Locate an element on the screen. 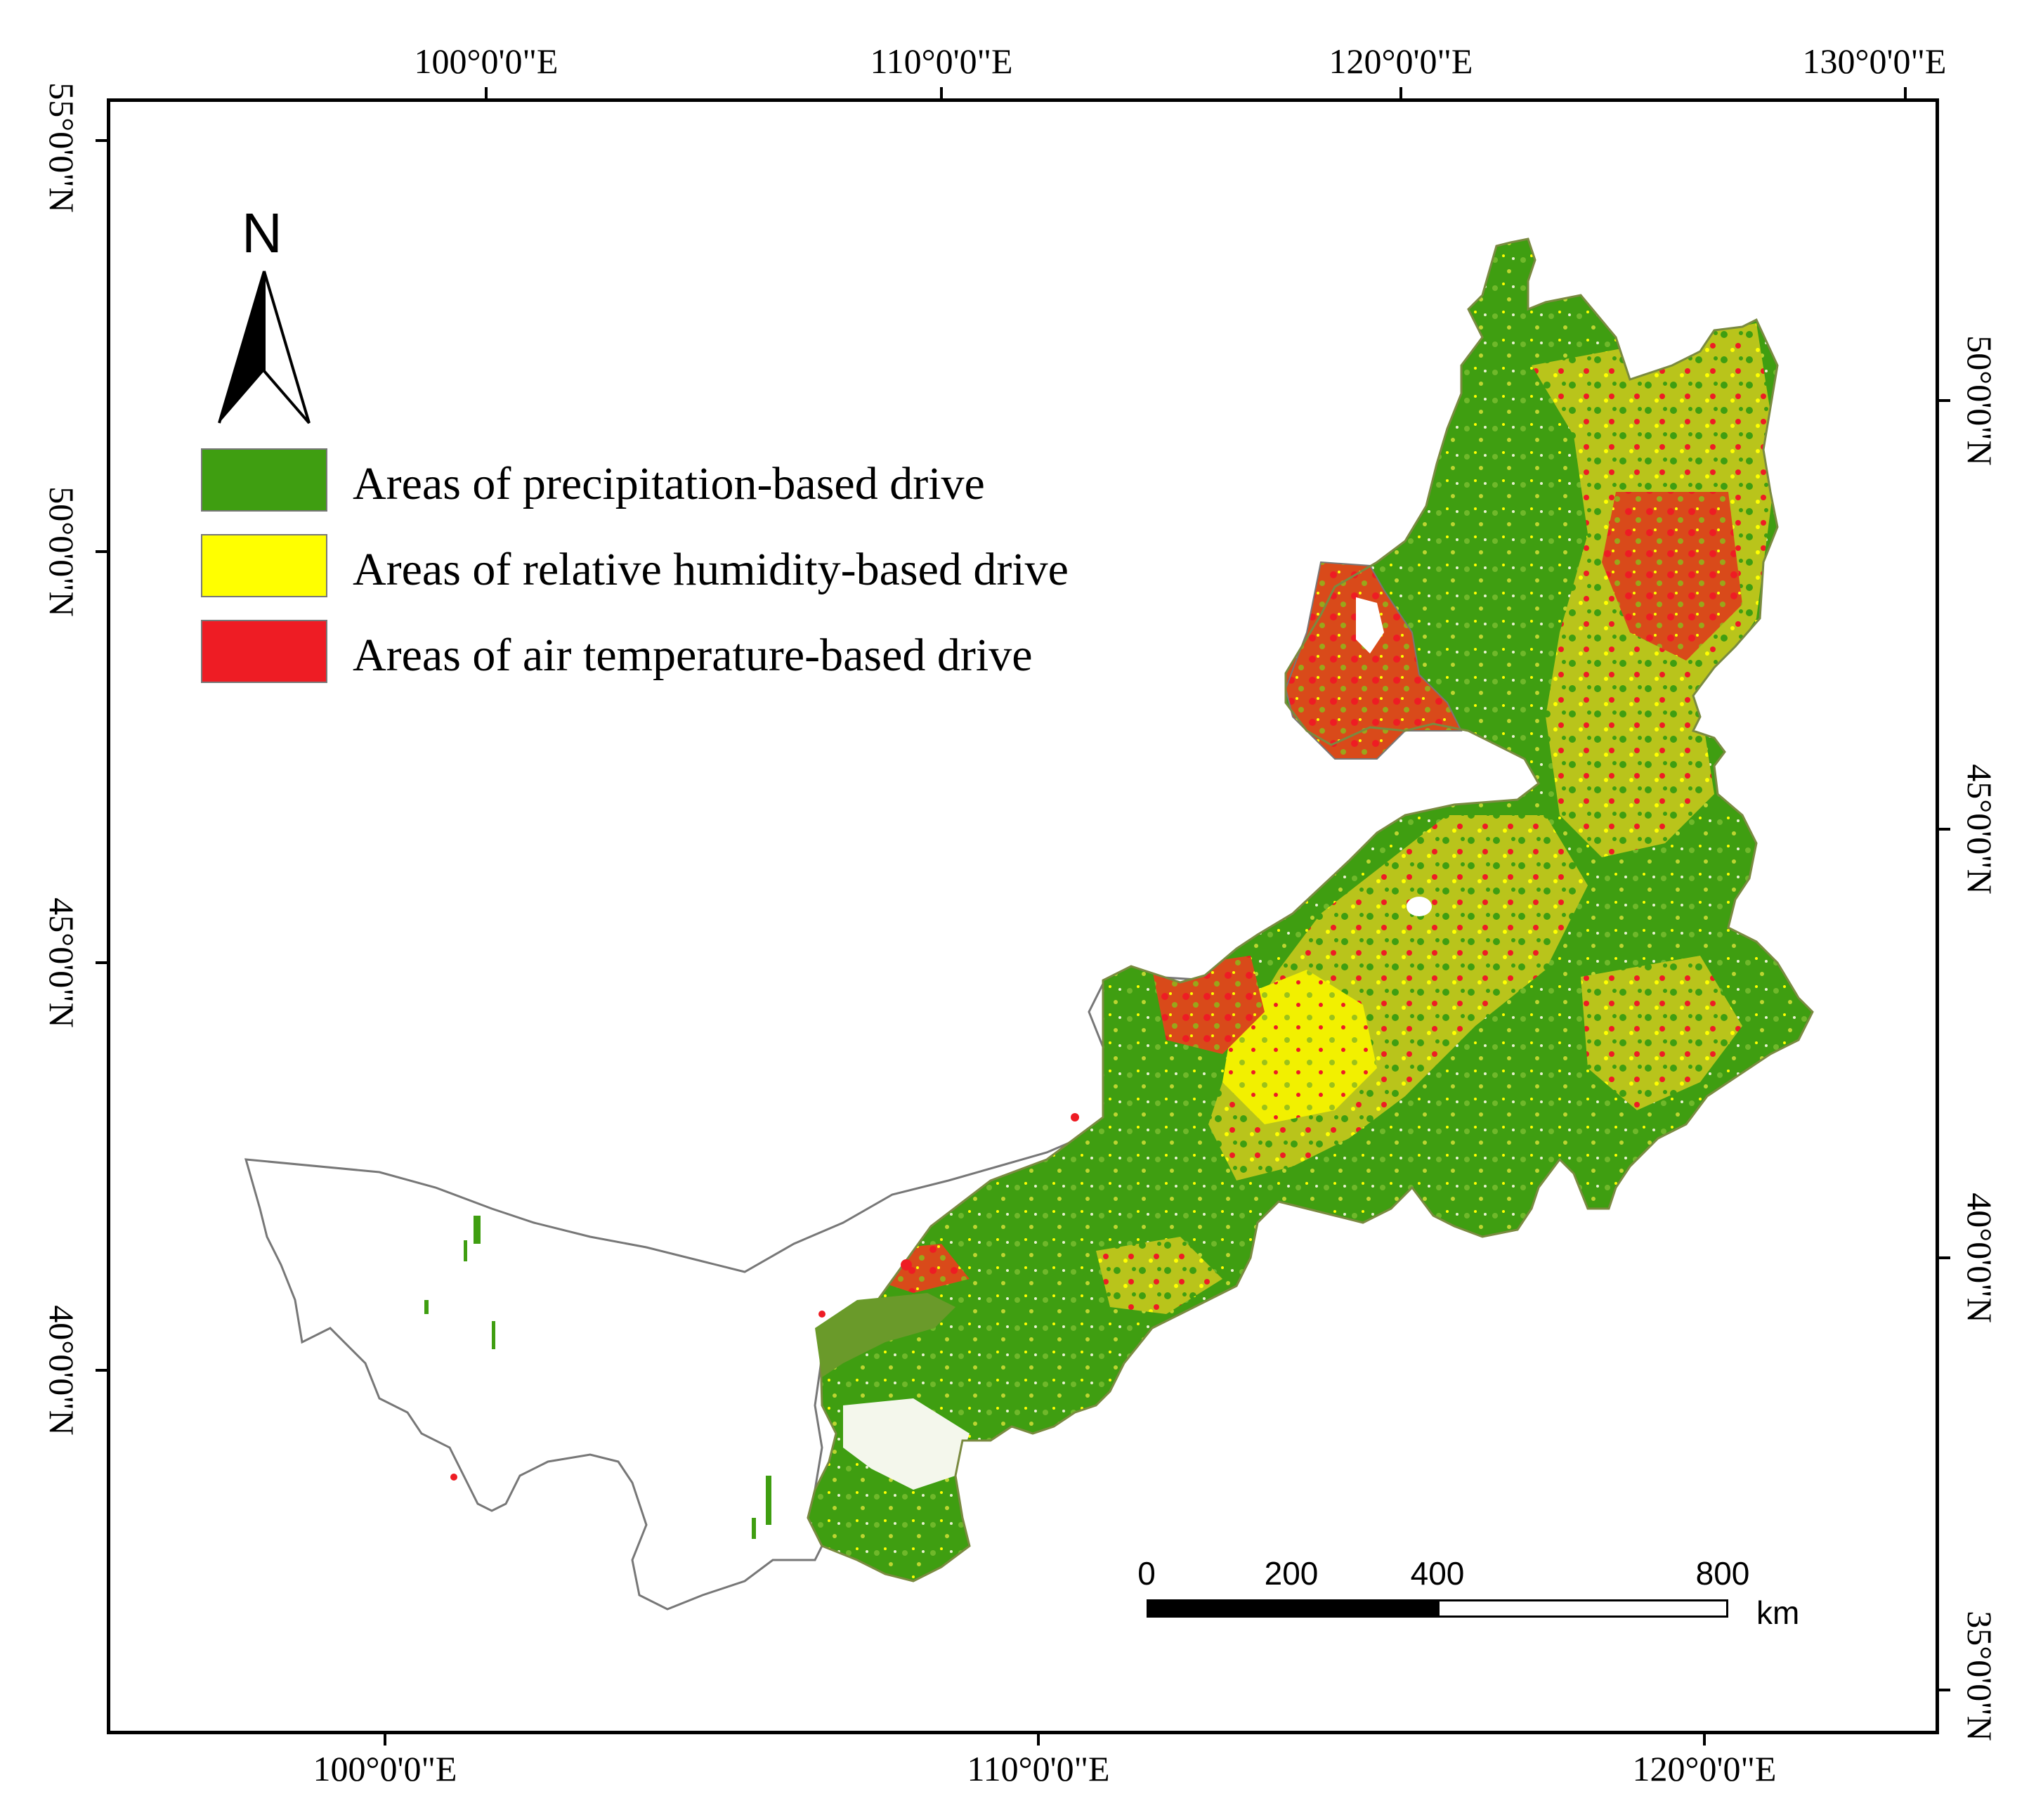  scale-tick-800: 800 is located at coordinates (1723, 1574).